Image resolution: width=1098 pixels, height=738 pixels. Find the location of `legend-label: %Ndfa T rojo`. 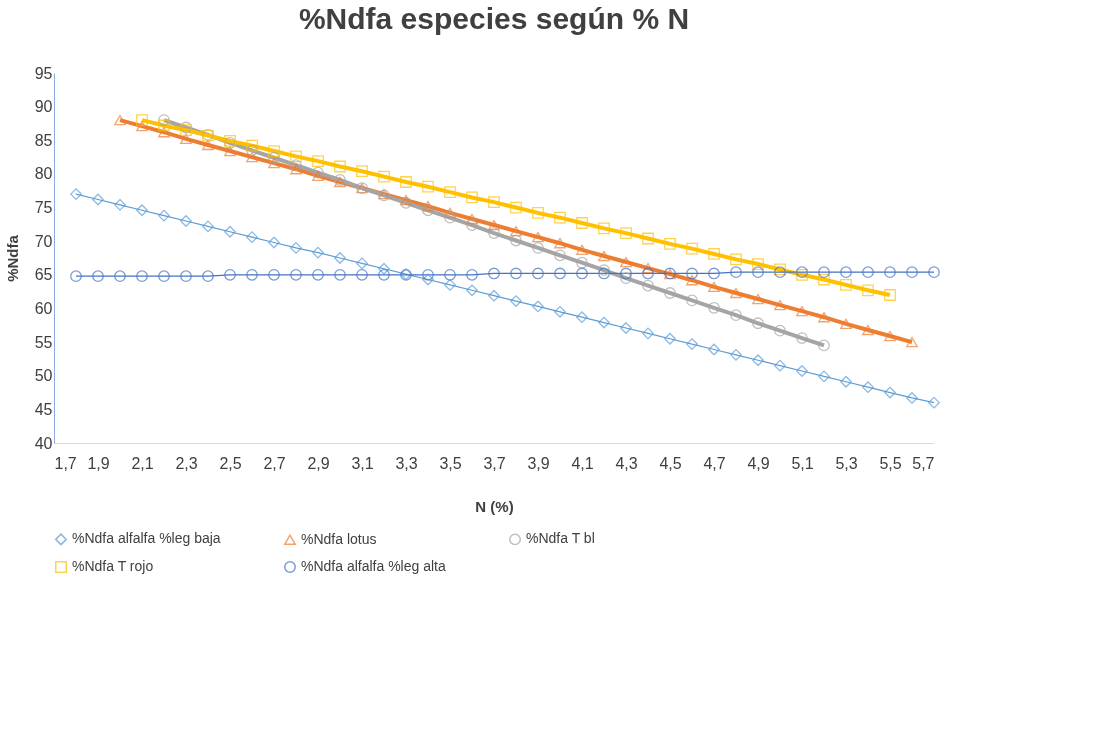

legend-label: %Ndfa T rojo is located at coordinates (113, 566).